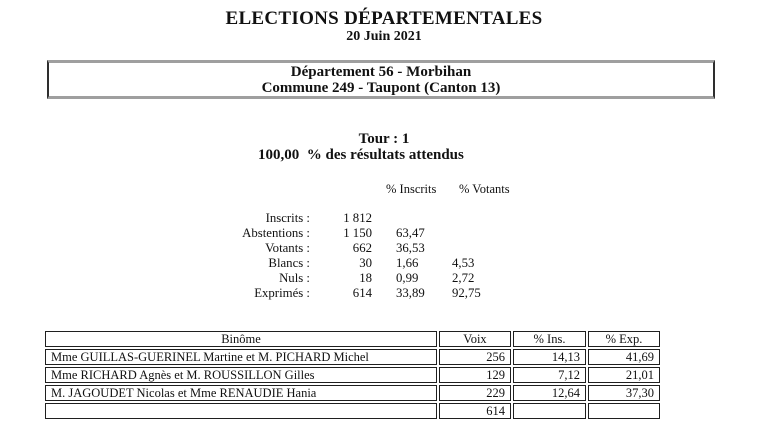 The height and width of the screenshot is (429, 768). Describe the element at coordinates (276, 233) in the screenshot. I see `stat-label: Abstentions :` at that location.